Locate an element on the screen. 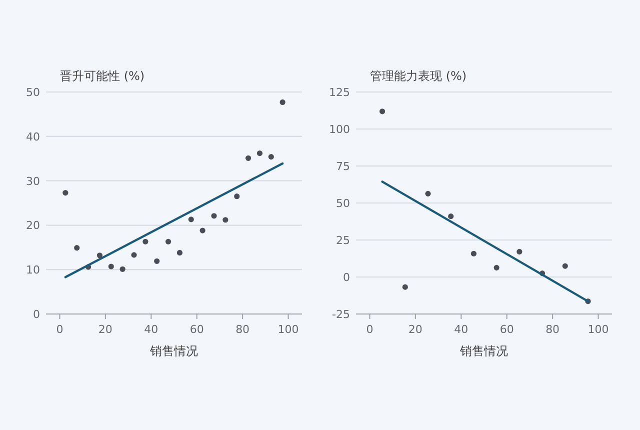  y-tick-label: 25 is located at coordinates (343, 240).